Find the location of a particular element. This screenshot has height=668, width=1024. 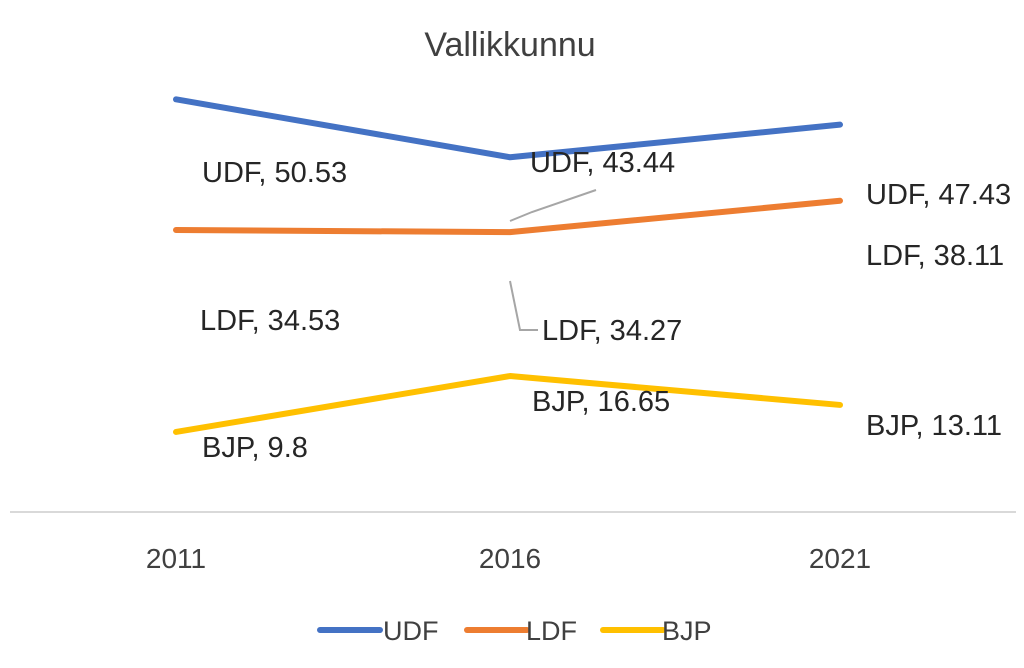

legend-label: BJP is located at coordinates (687, 631).